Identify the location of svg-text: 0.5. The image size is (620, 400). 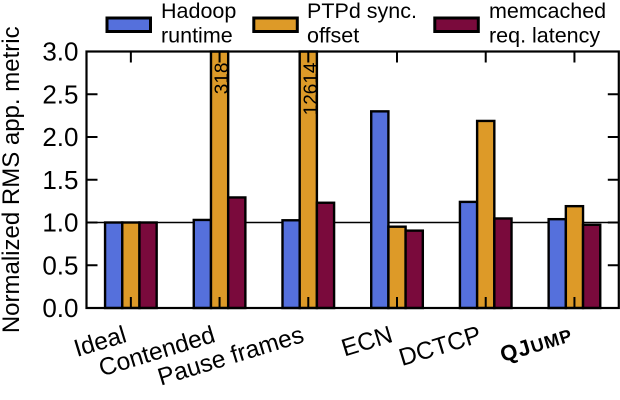
(60, 265).